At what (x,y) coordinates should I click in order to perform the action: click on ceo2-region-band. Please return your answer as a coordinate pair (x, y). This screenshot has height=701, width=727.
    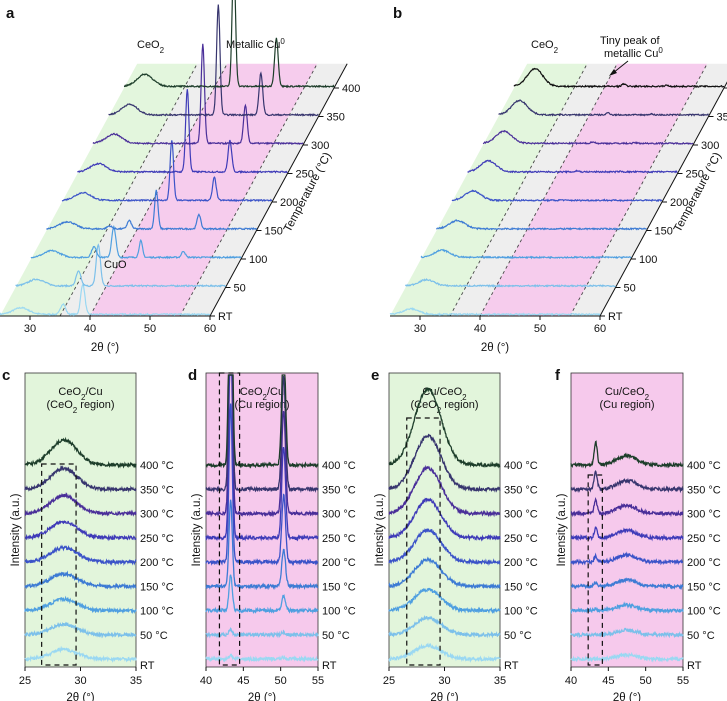
    Looking at the image, I should click on (99, 190).